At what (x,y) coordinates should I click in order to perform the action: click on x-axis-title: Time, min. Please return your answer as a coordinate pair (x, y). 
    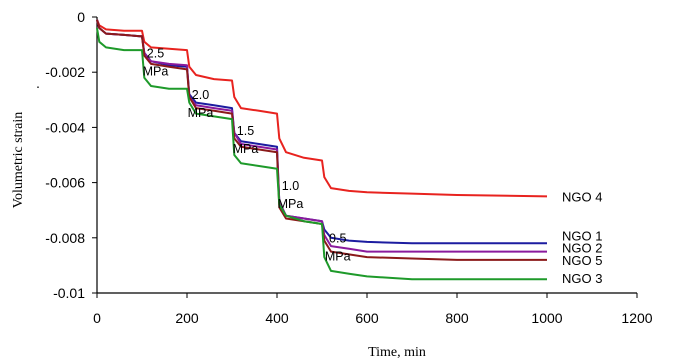
    Looking at the image, I should click on (397, 352).